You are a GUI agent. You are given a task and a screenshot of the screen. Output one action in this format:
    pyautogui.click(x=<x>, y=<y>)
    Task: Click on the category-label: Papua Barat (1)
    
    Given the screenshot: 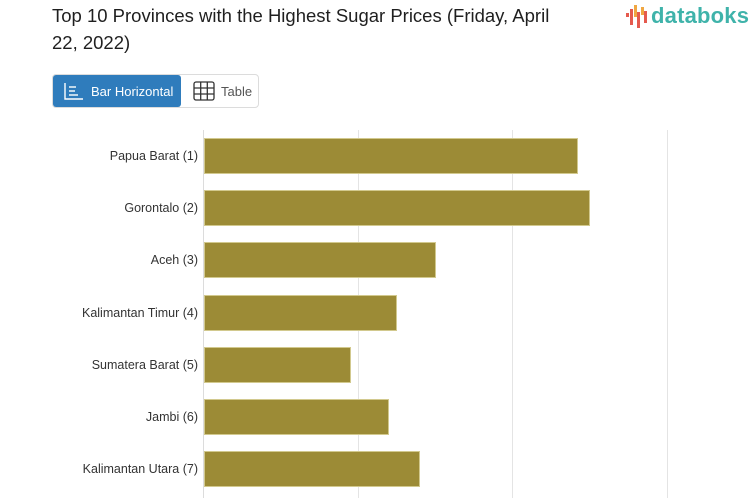 What is the action you would take?
    pyautogui.click(x=153, y=156)
    